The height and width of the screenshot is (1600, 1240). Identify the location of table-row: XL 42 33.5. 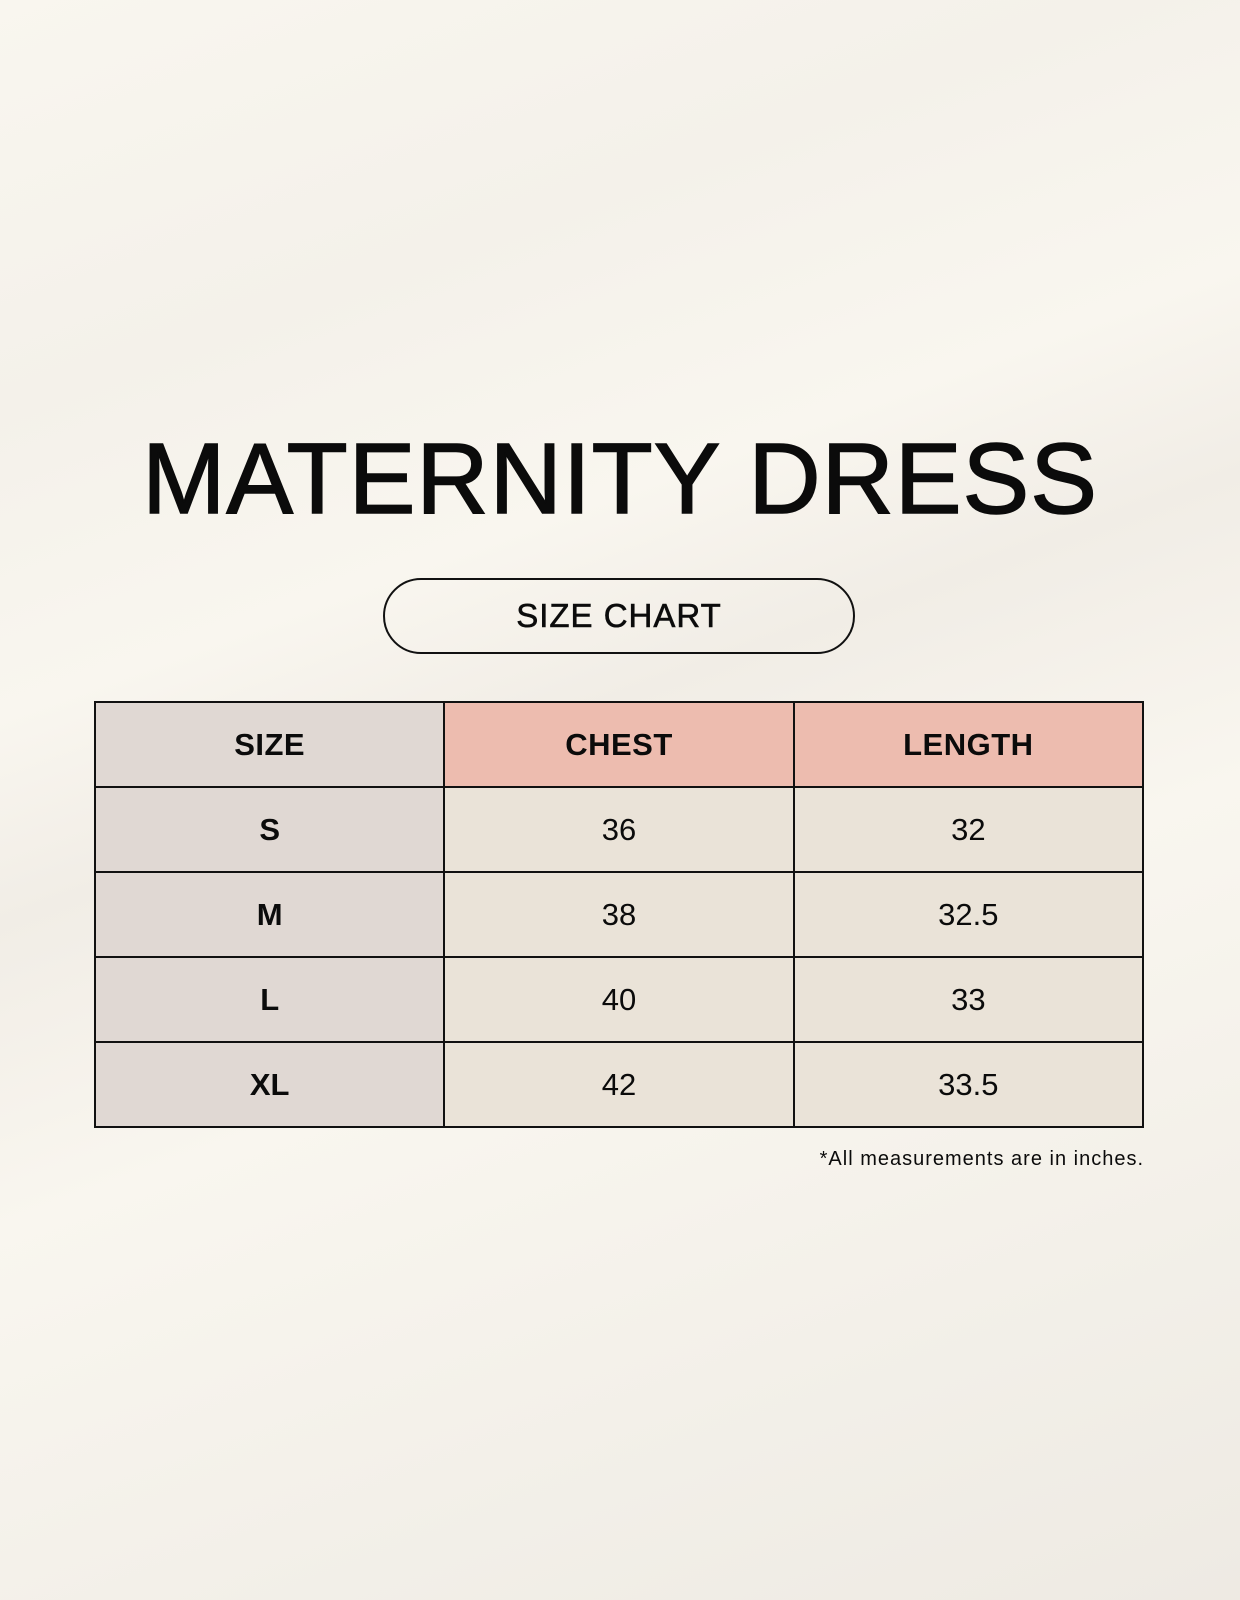
(619, 1084).